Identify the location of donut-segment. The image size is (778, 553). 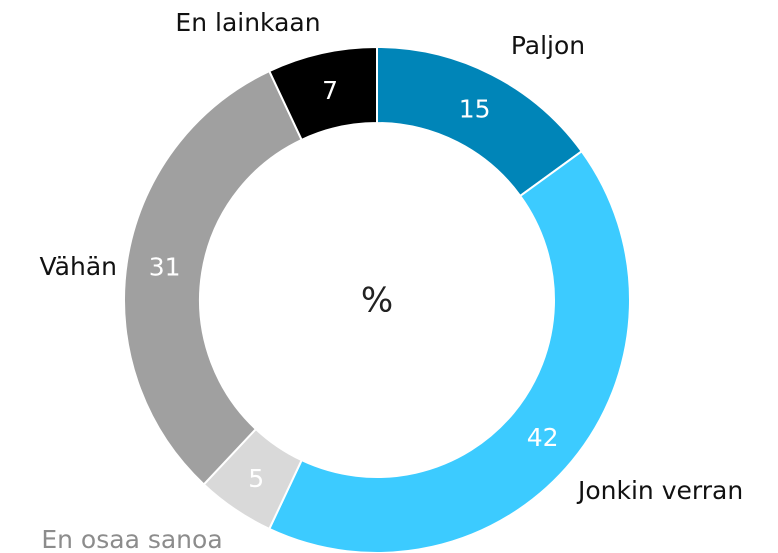
(322, 93).